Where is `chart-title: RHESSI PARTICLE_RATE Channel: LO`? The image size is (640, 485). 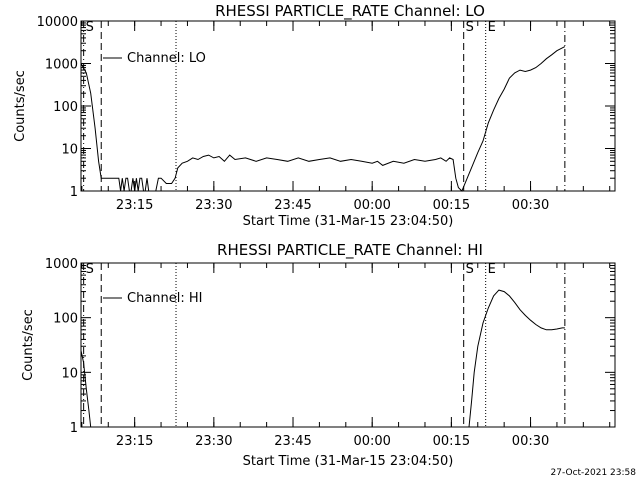 chart-title: RHESSI PARTICLE_RATE Channel: LO is located at coordinates (350, 11).